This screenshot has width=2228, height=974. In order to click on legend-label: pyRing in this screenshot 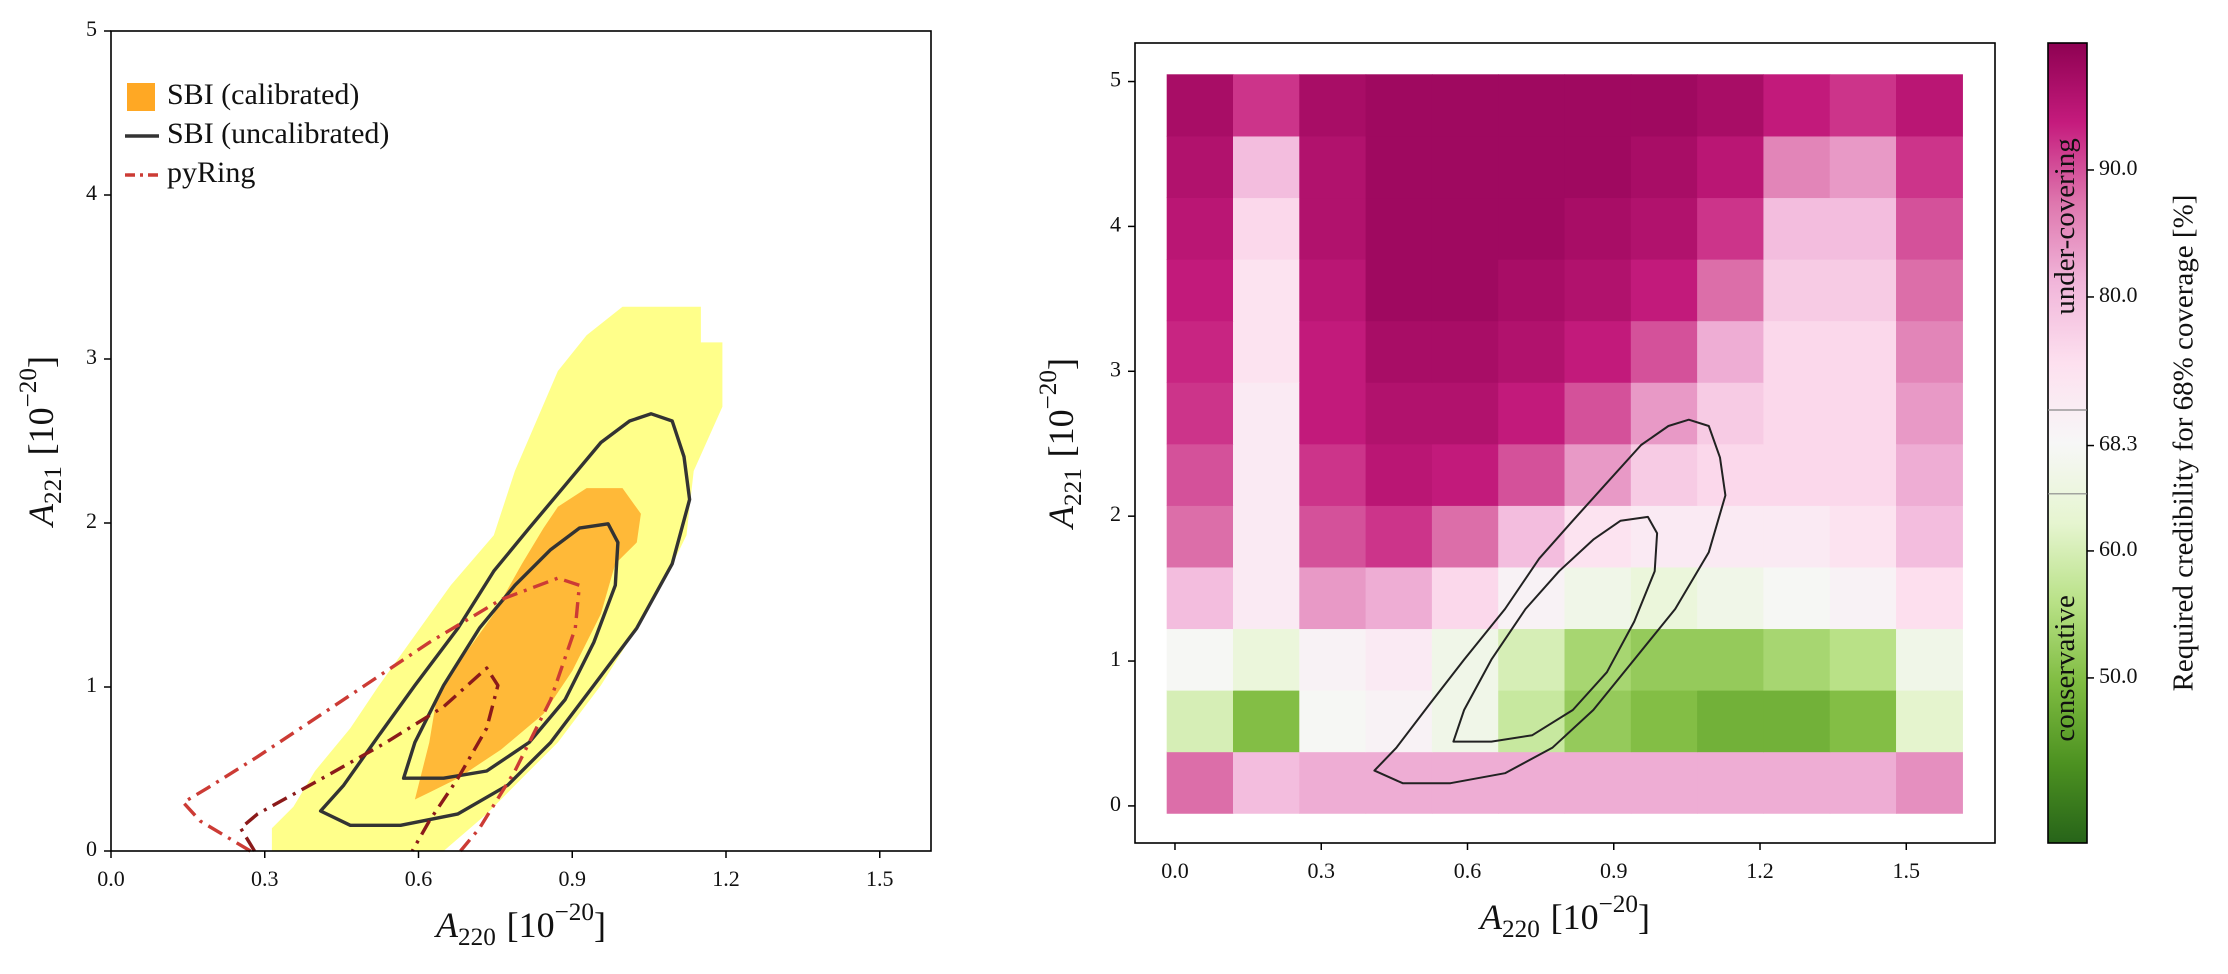, I will do `click(211, 172)`.